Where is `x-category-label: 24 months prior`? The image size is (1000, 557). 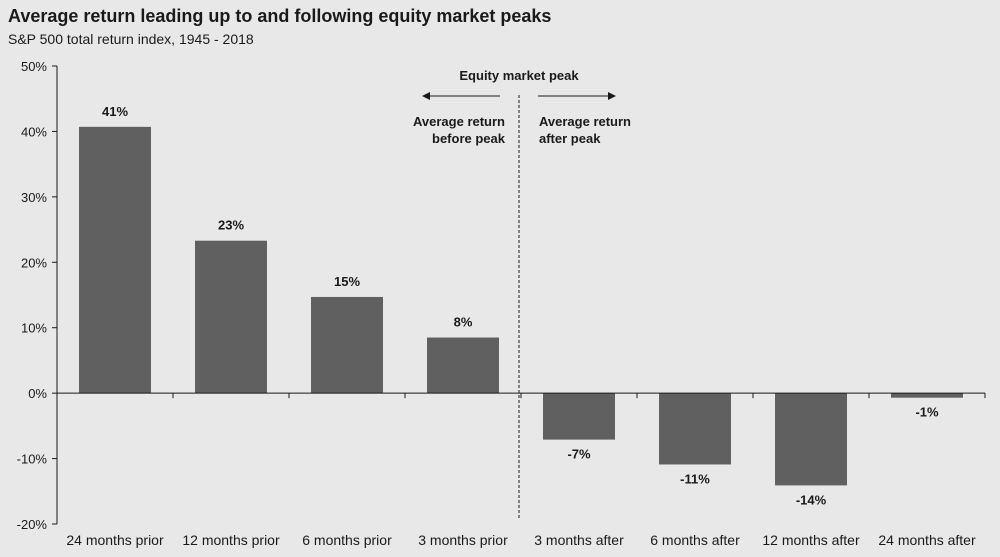 x-category-label: 24 months prior is located at coordinates (115, 540).